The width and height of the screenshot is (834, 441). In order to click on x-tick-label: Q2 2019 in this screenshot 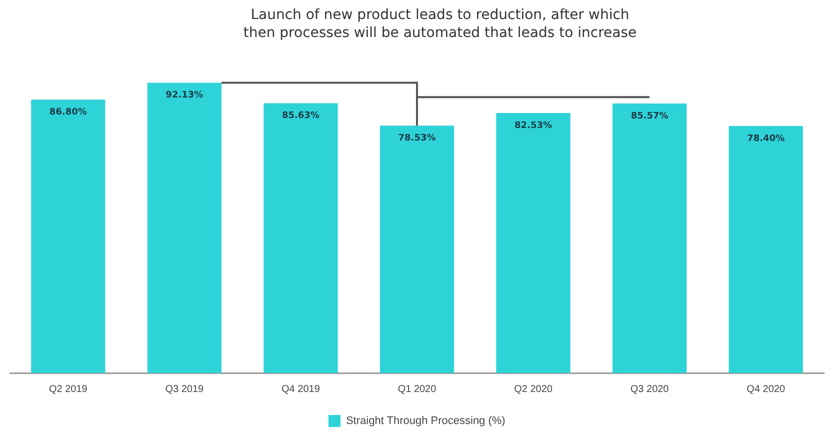, I will do `click(68, 389)`.